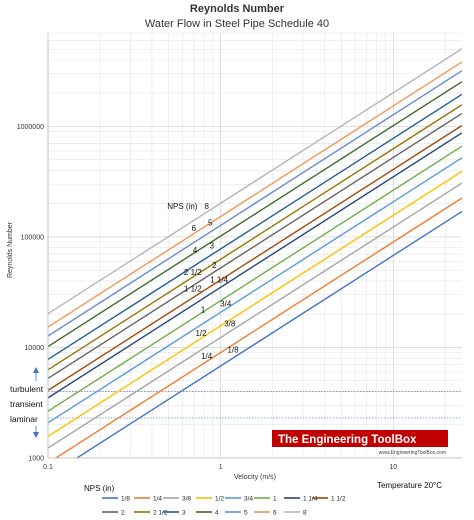 The height and width of the screenshot is (520, 474). I want to click on zone-markers: turbulent transient laminar, so click(27, 402).